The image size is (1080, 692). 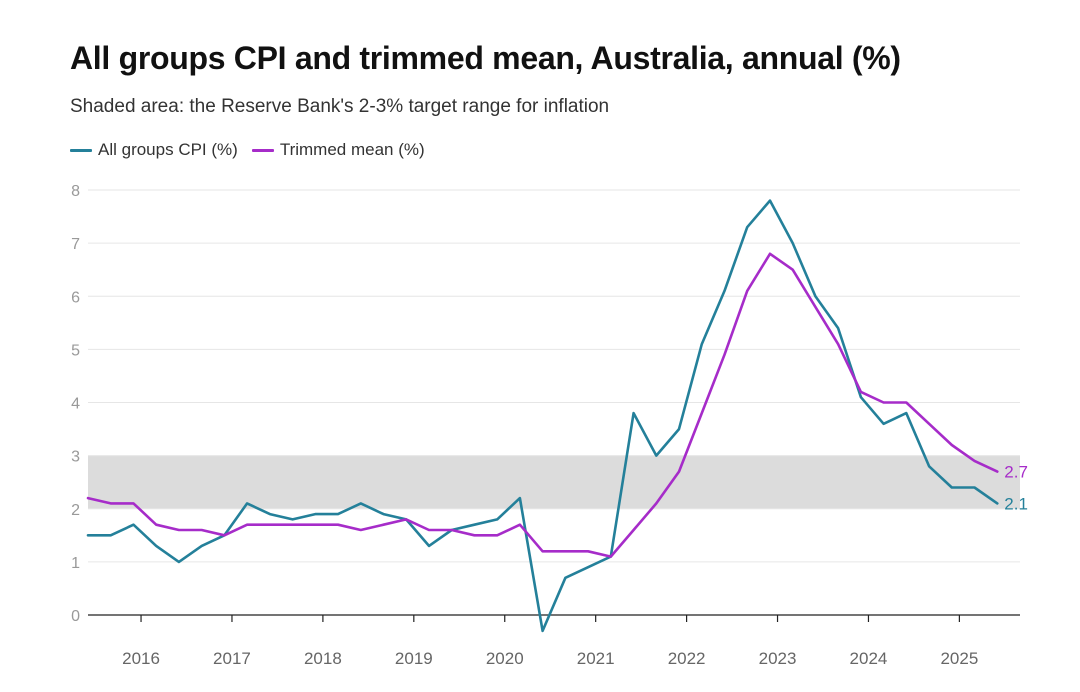 What do you see at coordinates (505, 658) in the screenshot?
I see `x-tick-label-2020: 2020` at bounding box center [505, 658].